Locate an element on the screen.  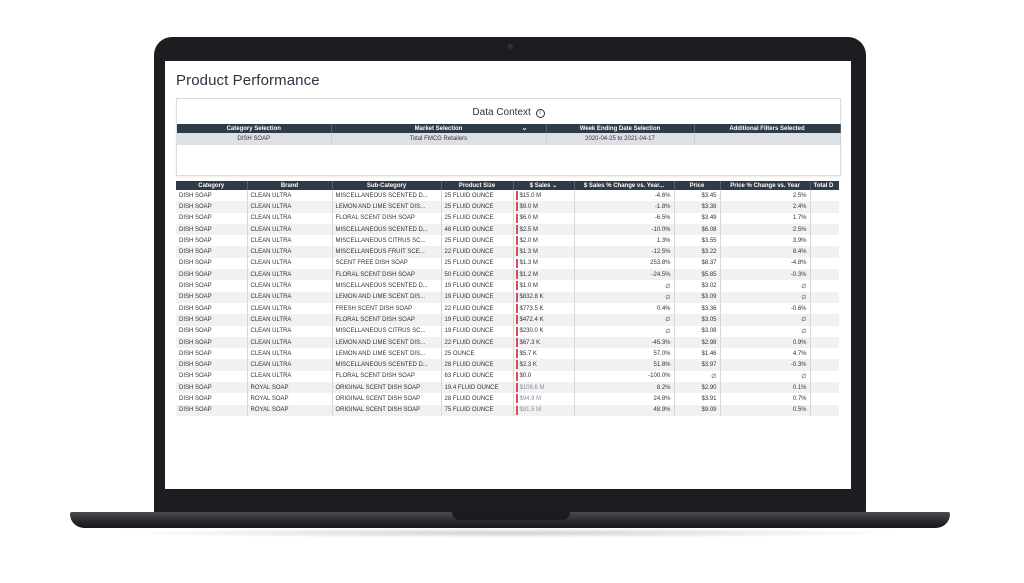
cell-product-size: 63 FLUID OUNCE is located at coordinates (477, 376).